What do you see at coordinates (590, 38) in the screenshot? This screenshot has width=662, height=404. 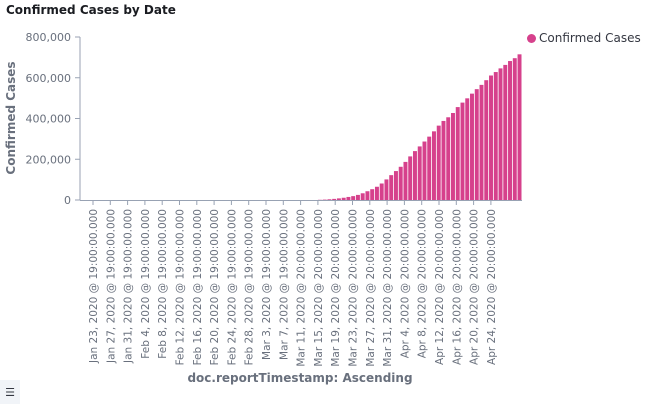 I see `legend-label: Confirmed Cases` at bounding box center [590, 38].